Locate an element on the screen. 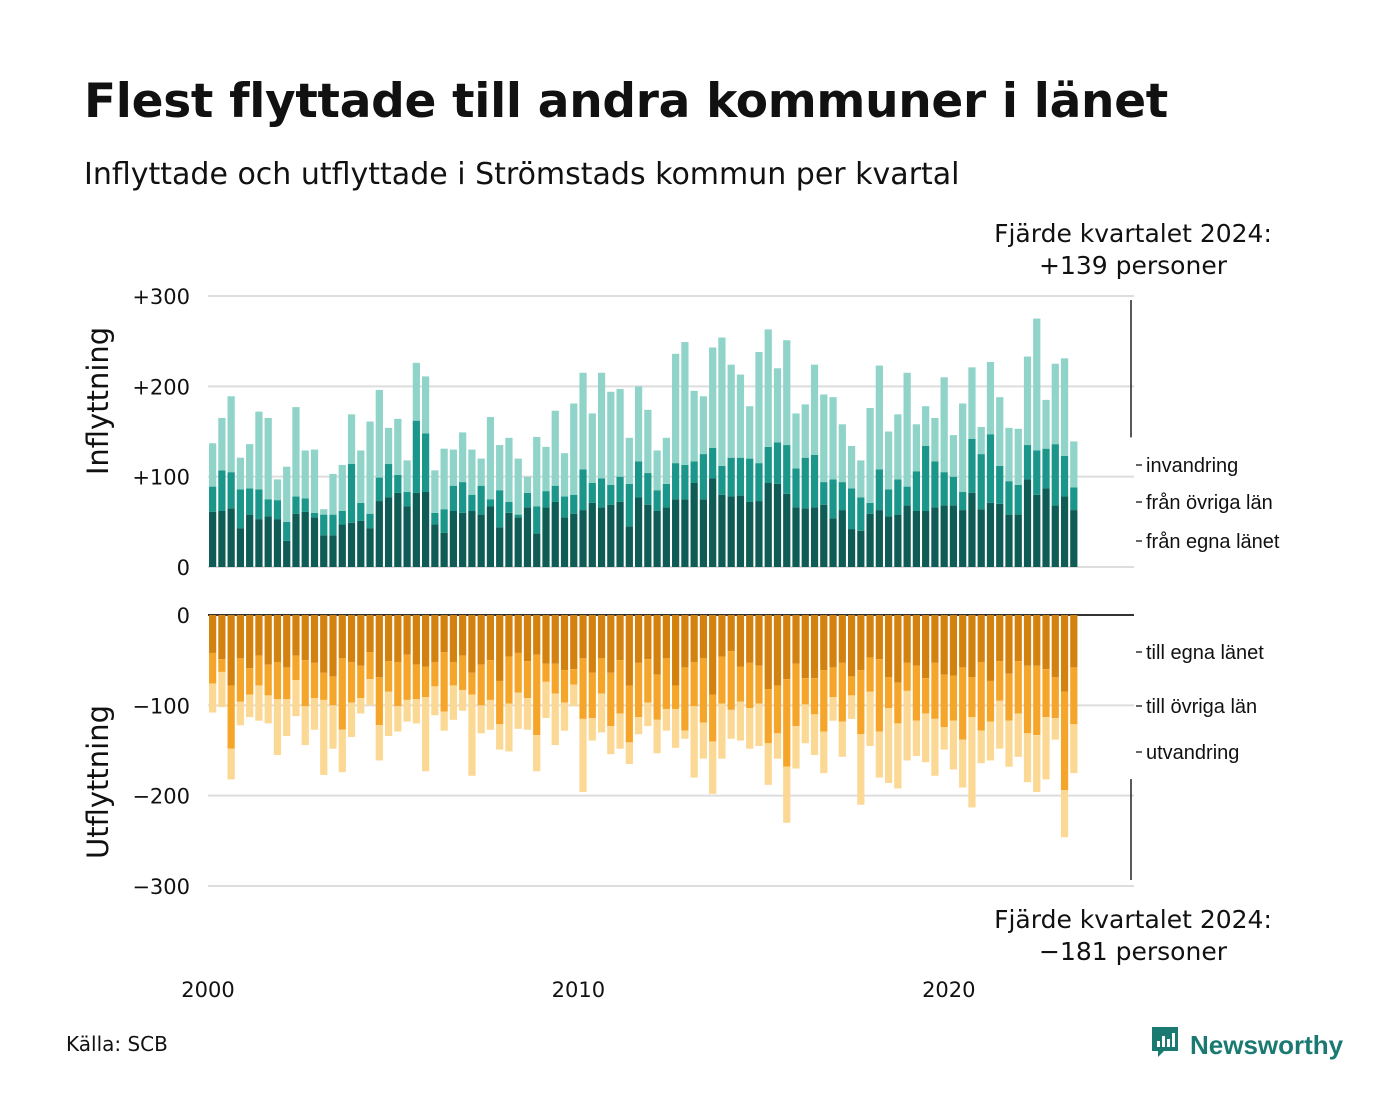  brand-logo: Newsworthy is located at coordinates (1246, 1045).